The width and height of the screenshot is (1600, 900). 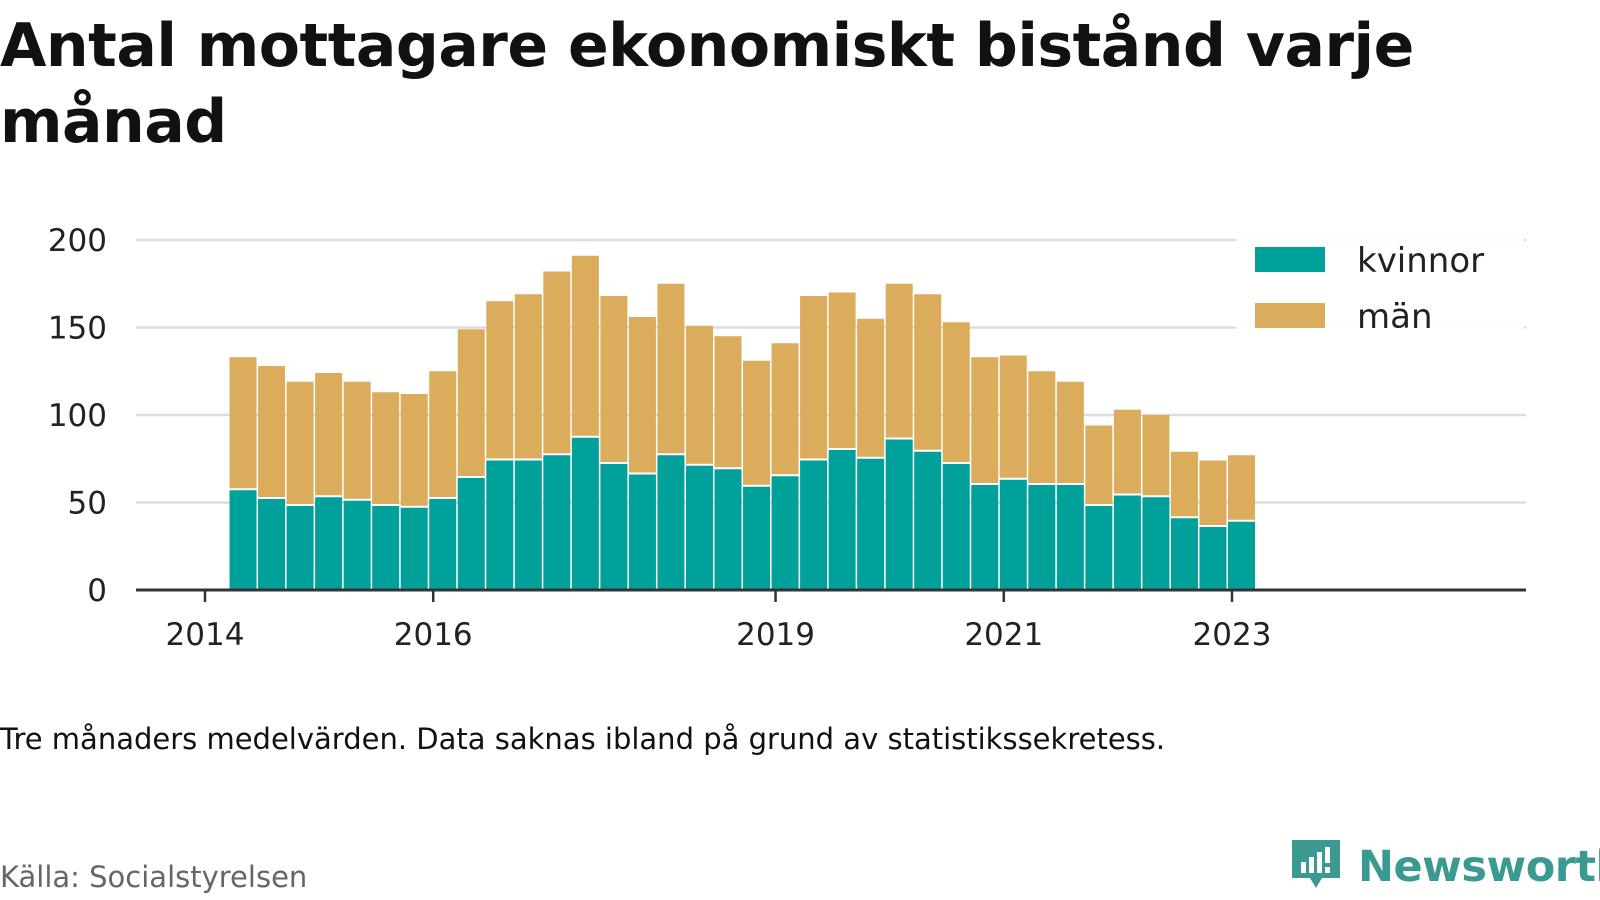 I want to click on x-tick-label: 2023, so click(x=1232, y=635).